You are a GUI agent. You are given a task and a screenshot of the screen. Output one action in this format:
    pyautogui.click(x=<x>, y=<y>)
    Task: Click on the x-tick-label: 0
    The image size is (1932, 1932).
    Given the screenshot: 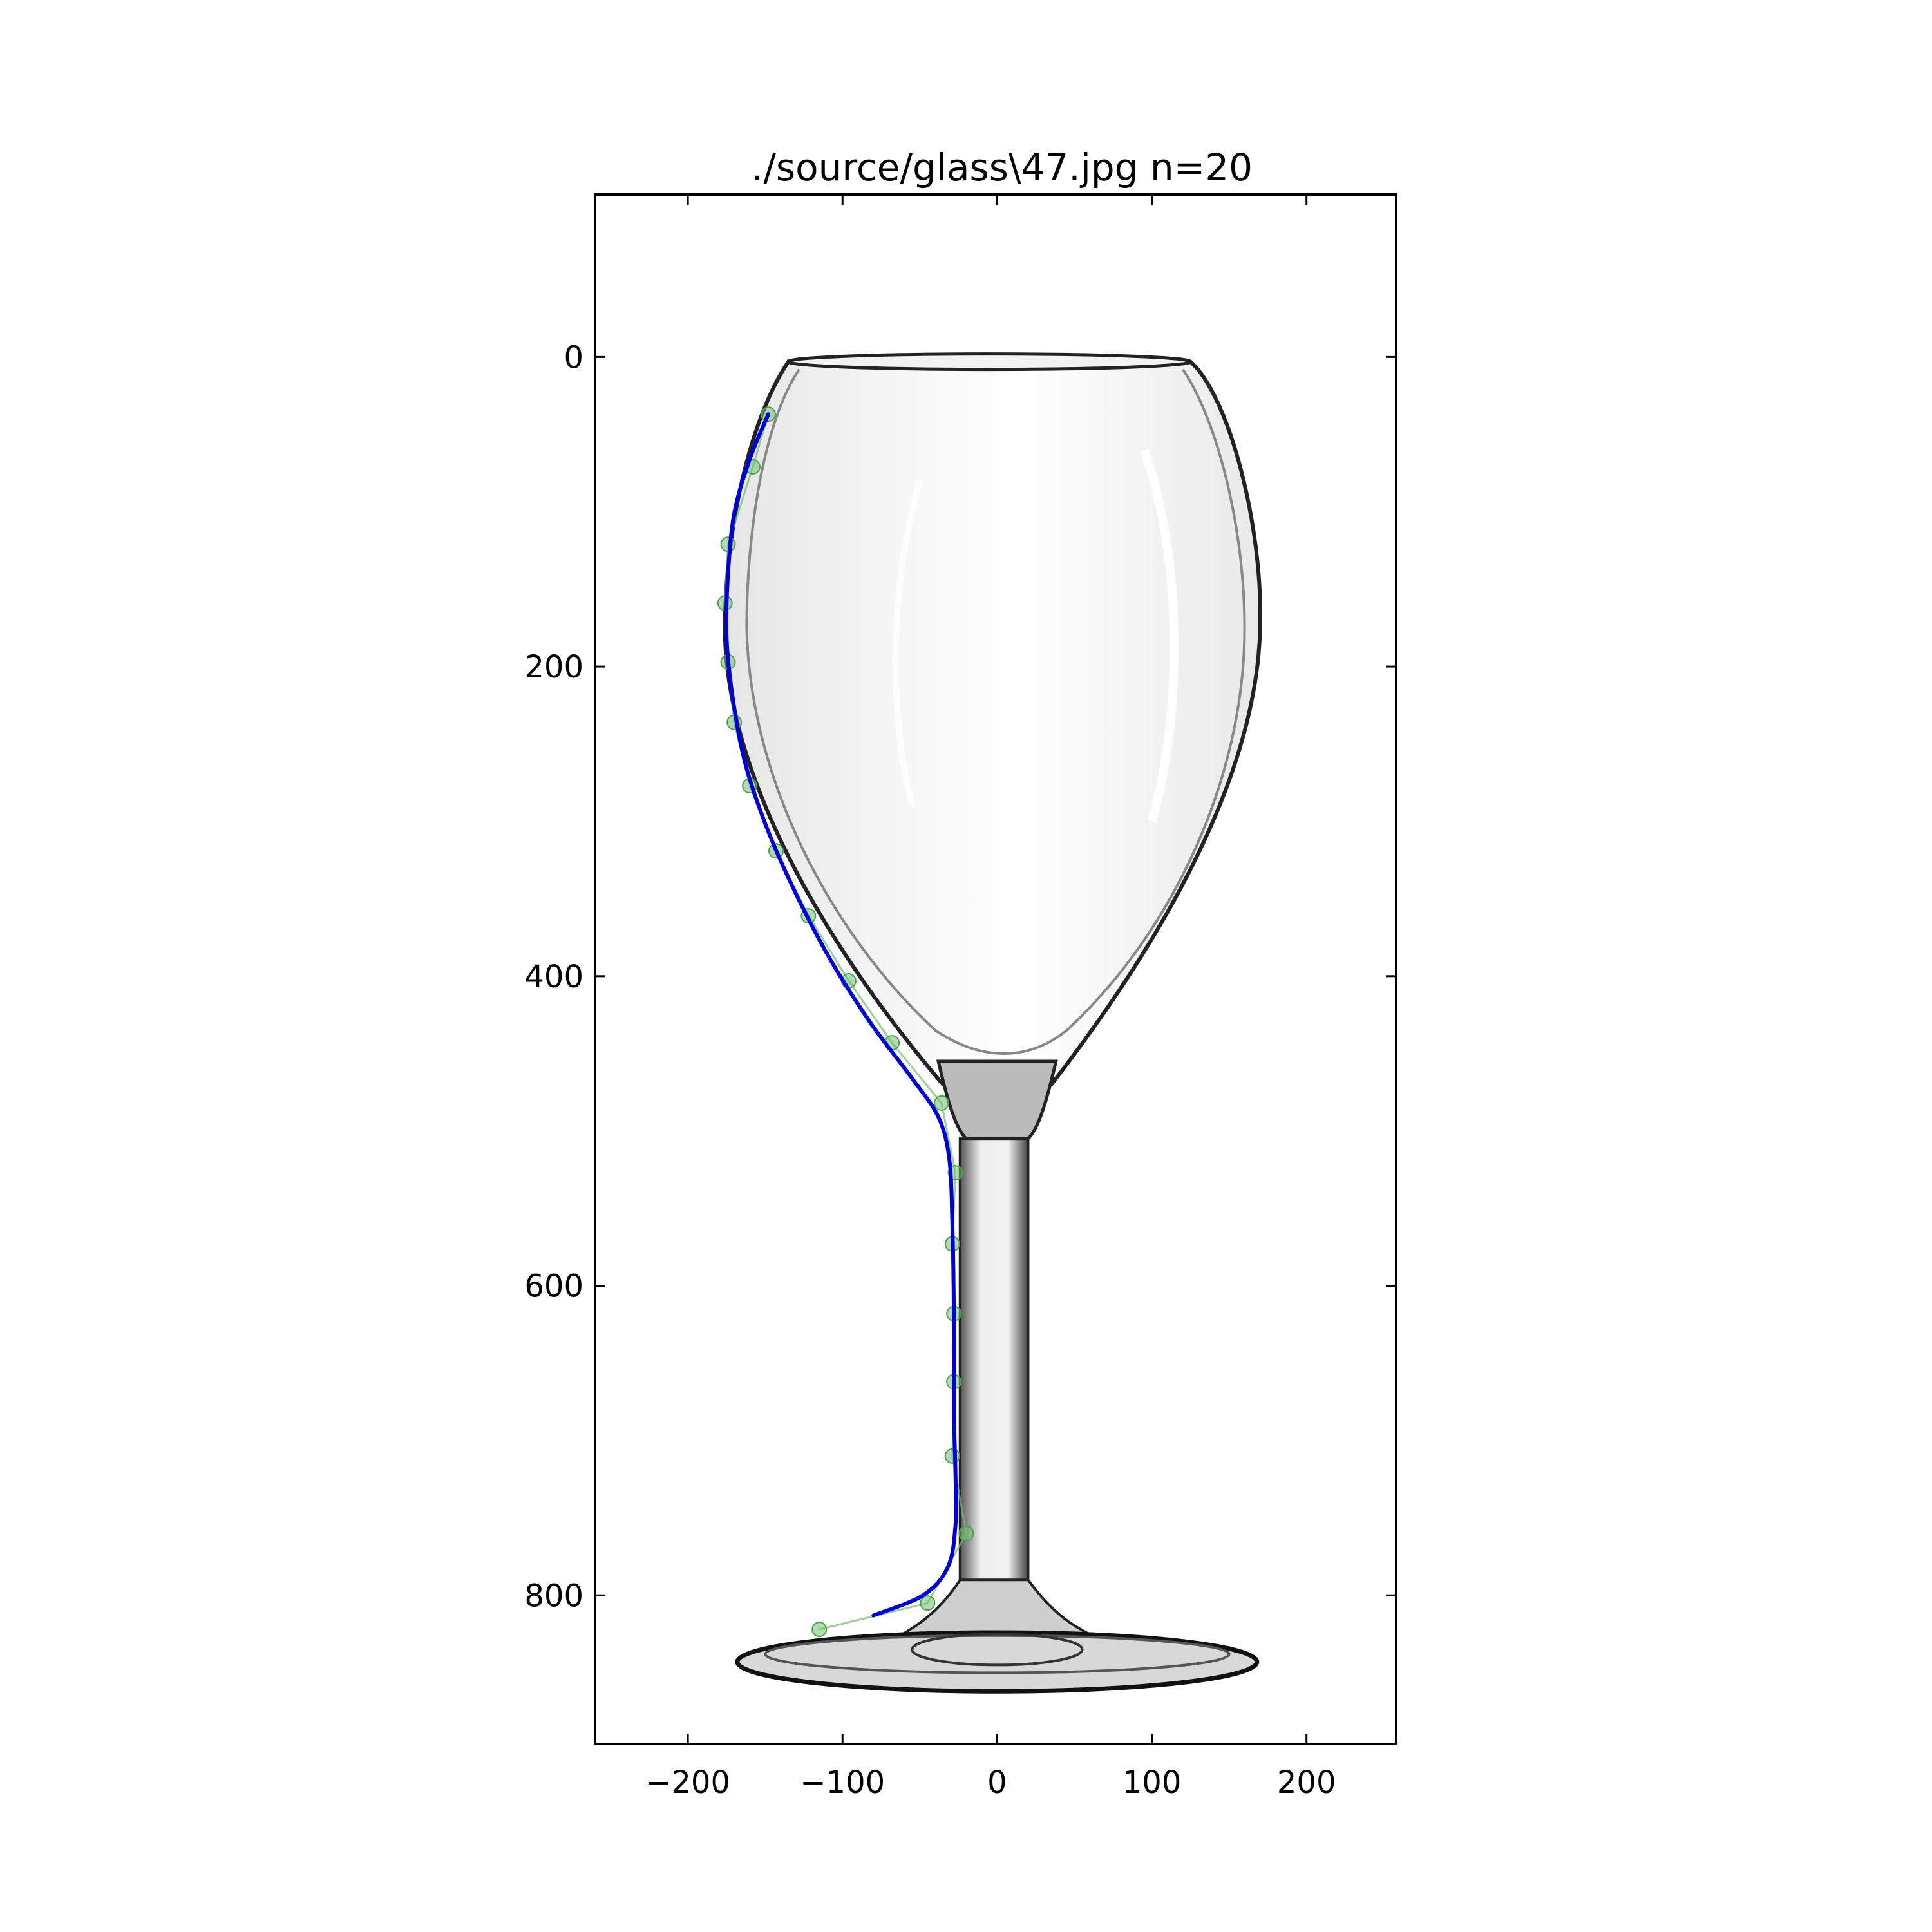 What is the action you would take?
    pyautogui.click(x=997, y=1783)
    